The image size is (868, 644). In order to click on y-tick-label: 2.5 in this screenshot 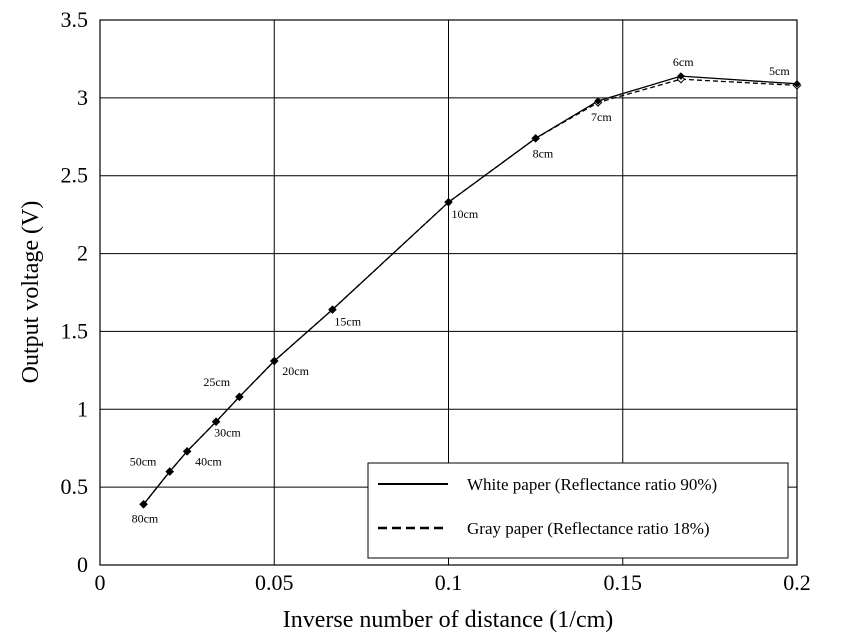, I will do `click(75, 175)`.